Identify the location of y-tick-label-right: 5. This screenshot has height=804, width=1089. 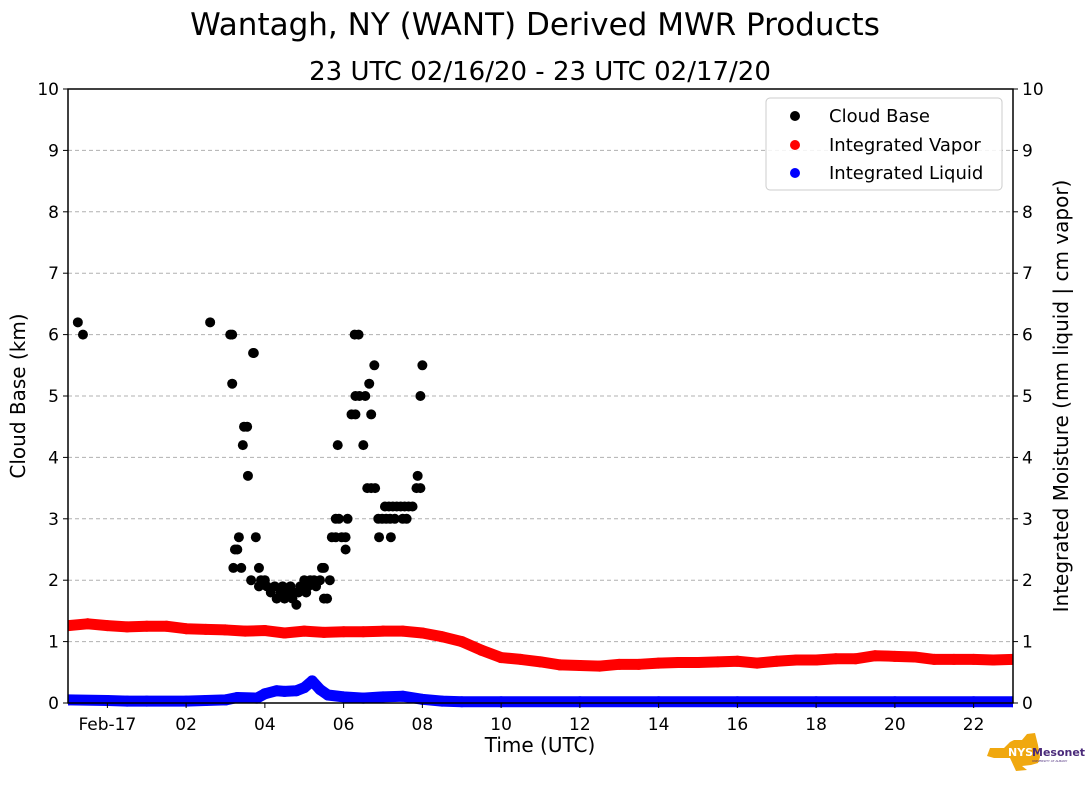
(1027, 397).